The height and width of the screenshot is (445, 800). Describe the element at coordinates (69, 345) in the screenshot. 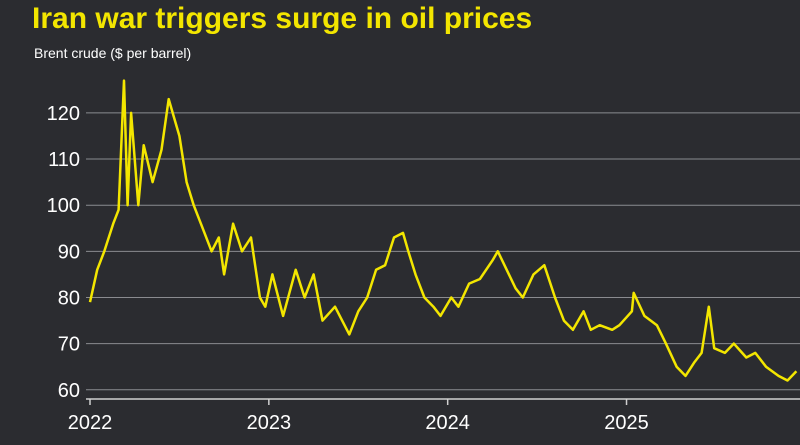

I see `y-tick-label: 70` at that location.